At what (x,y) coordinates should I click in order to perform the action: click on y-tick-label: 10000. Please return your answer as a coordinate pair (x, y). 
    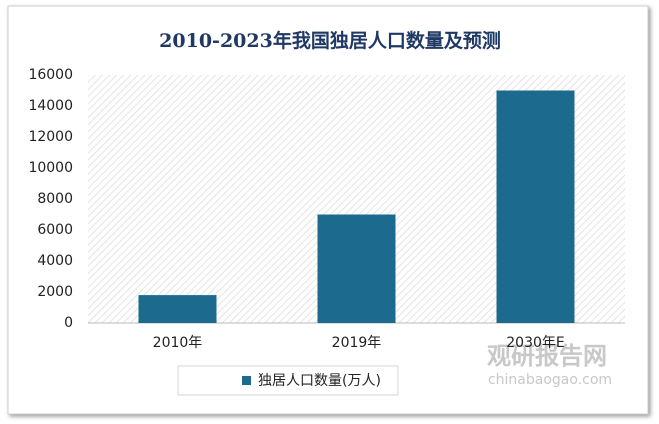
    Looking at the image, I should click on (50, 168).